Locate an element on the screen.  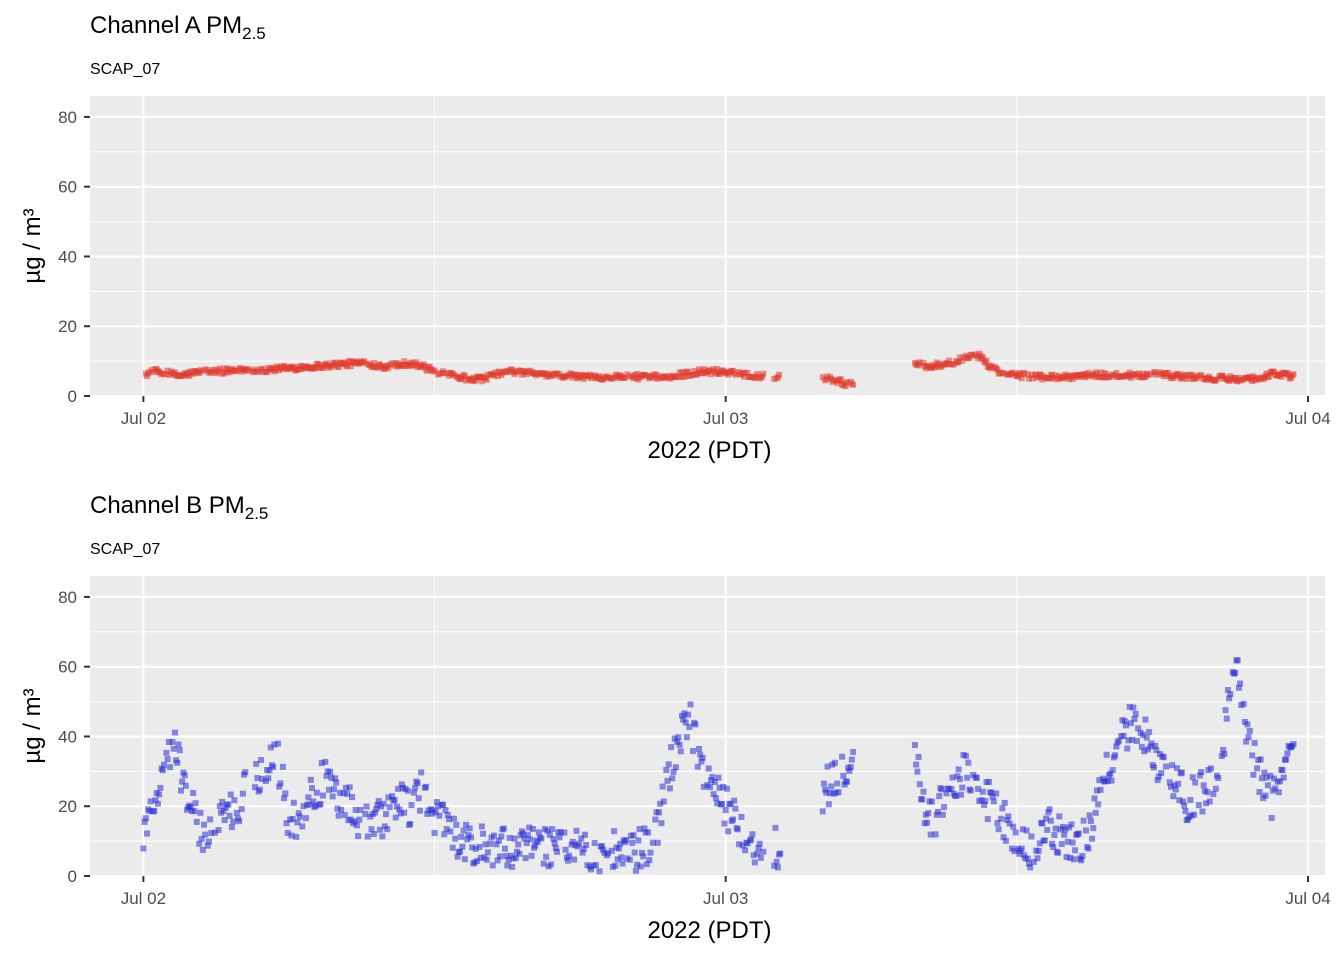
y-tick-label: 80 is located at coordinates (67, 117).